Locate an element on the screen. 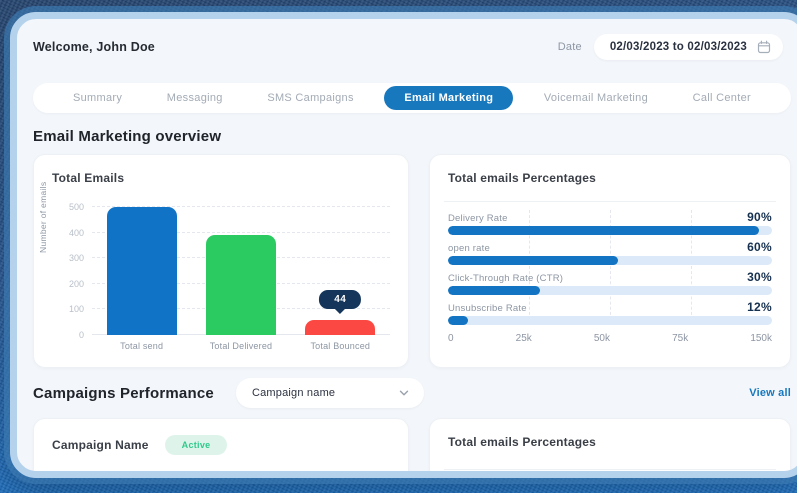  percent-row-value: 30% is located at coordinates (759, 277).